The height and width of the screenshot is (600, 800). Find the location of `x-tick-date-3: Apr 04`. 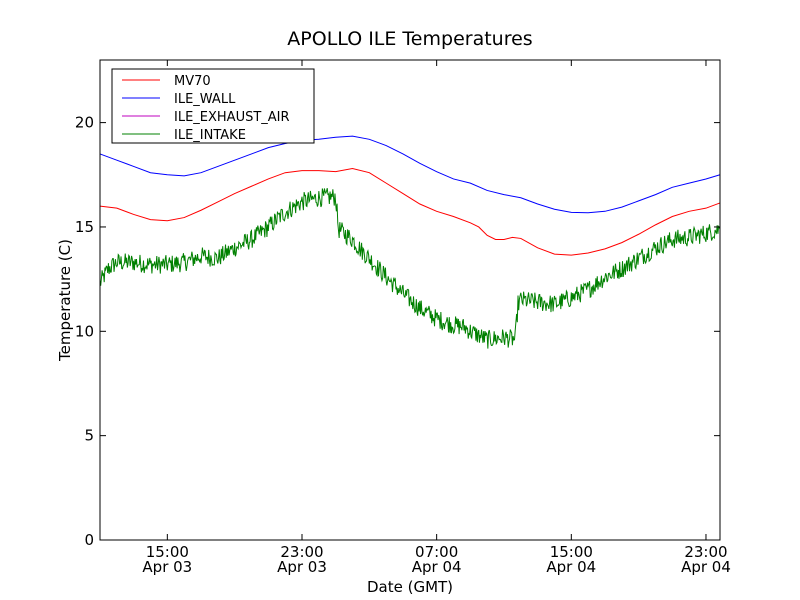

x-tick-date-3: Apr 04 is located at coordinates (571, 567).